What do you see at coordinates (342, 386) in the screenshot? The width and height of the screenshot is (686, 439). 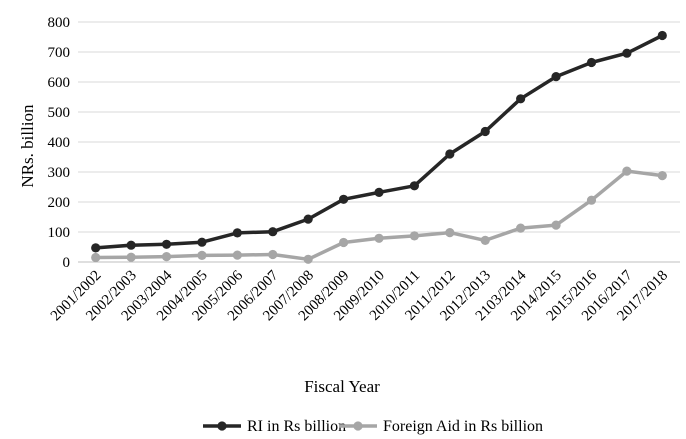 I see `x-axis-title: Fiscal Year` at bounding box center [342, 386].